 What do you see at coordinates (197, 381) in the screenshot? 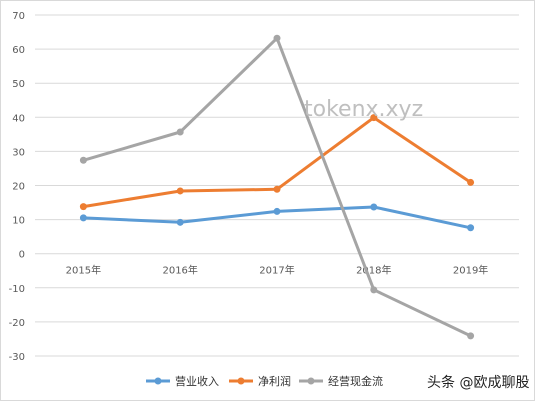
I see `legend-label: 营业收入` at bounding box center [197, 381].